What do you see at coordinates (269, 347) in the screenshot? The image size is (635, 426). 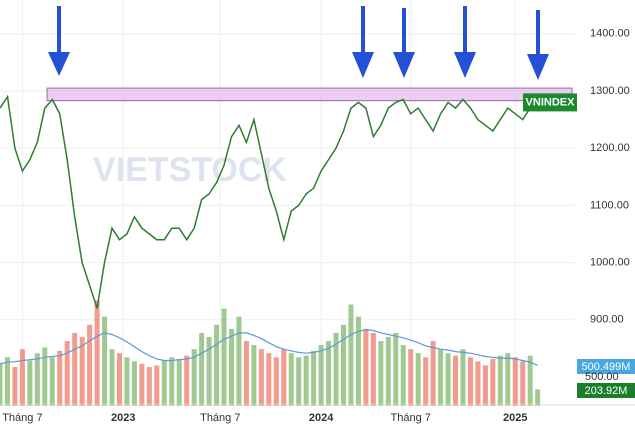 I see `volume-ma-line` at bounding box center [269, 347].